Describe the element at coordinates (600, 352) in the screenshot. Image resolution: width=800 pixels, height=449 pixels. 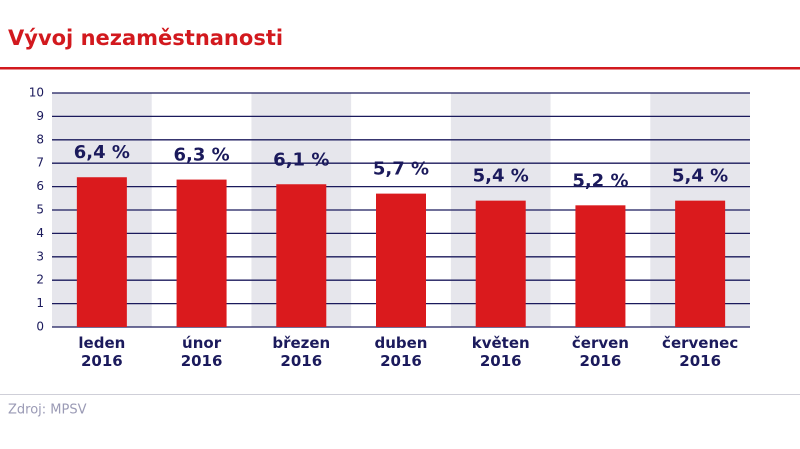
I see `x-tick-label: červen 2016` at that location.